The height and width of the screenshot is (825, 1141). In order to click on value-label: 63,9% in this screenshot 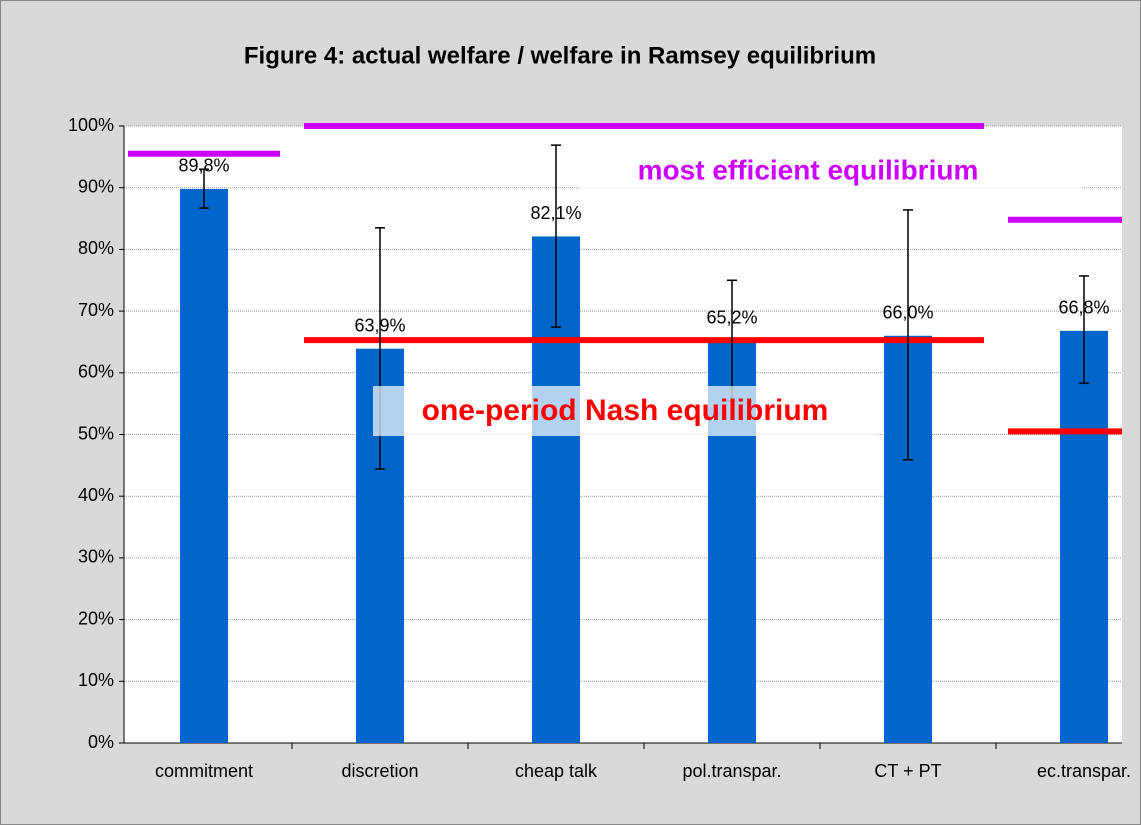, I will do `click(379, 325)`.